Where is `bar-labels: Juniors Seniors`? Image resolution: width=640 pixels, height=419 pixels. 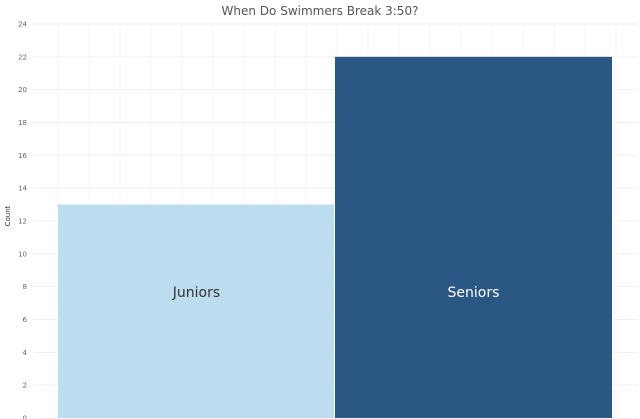
bar-labels: Juniors Seniors is located at coordinates (336, 293).